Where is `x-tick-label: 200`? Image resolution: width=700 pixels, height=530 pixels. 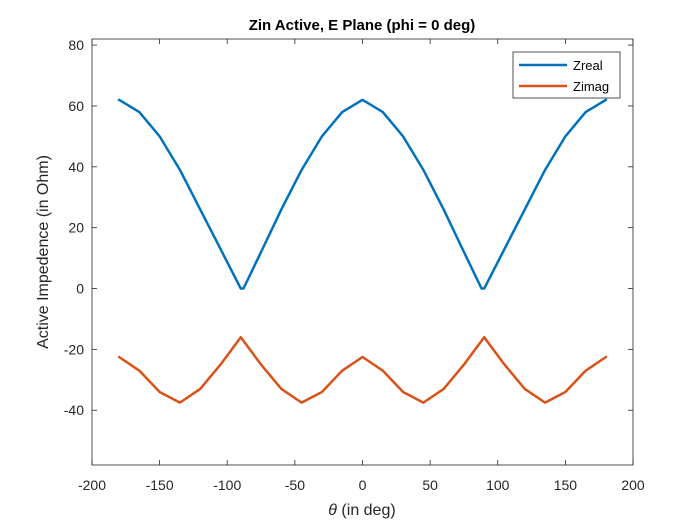 x-tick-label: 200 is located at coordinates (633, 485).